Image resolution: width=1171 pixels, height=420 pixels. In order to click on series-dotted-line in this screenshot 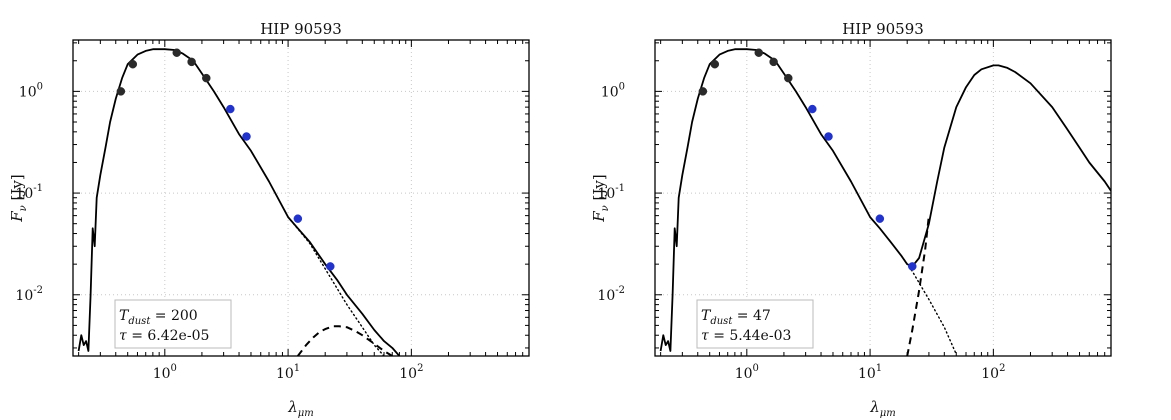, I will do `click(336, 286)`.